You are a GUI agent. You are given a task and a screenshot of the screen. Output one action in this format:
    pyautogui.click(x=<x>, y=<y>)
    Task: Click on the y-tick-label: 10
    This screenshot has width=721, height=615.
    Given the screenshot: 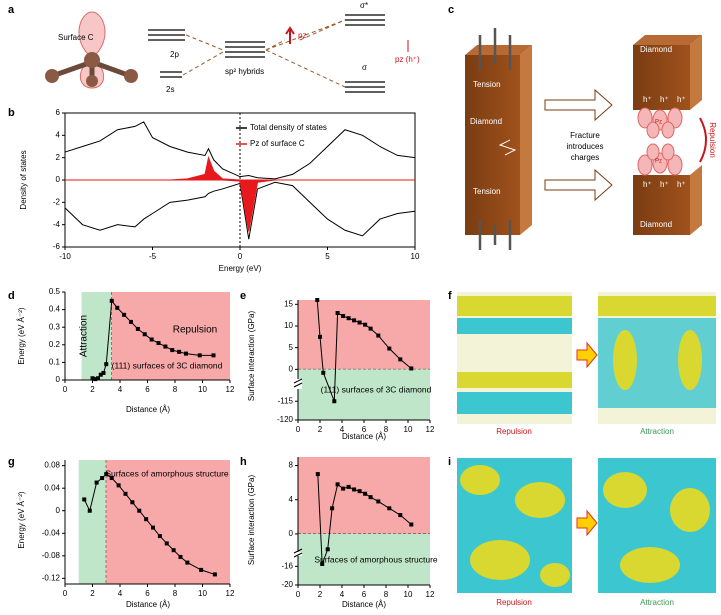 What is the action you would take?
    pyautogui.click(x=288, y=325)
    